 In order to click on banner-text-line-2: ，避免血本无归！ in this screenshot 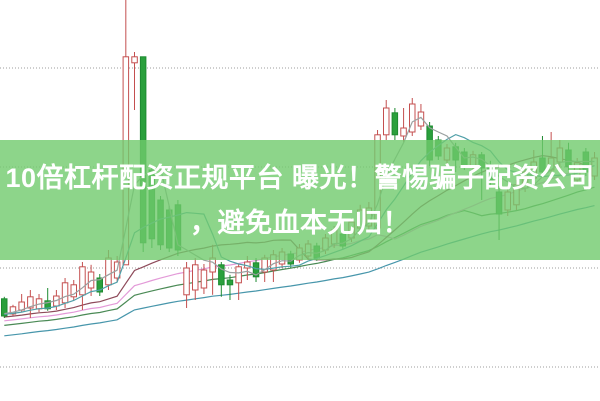, I will do `click(300, 223)`.